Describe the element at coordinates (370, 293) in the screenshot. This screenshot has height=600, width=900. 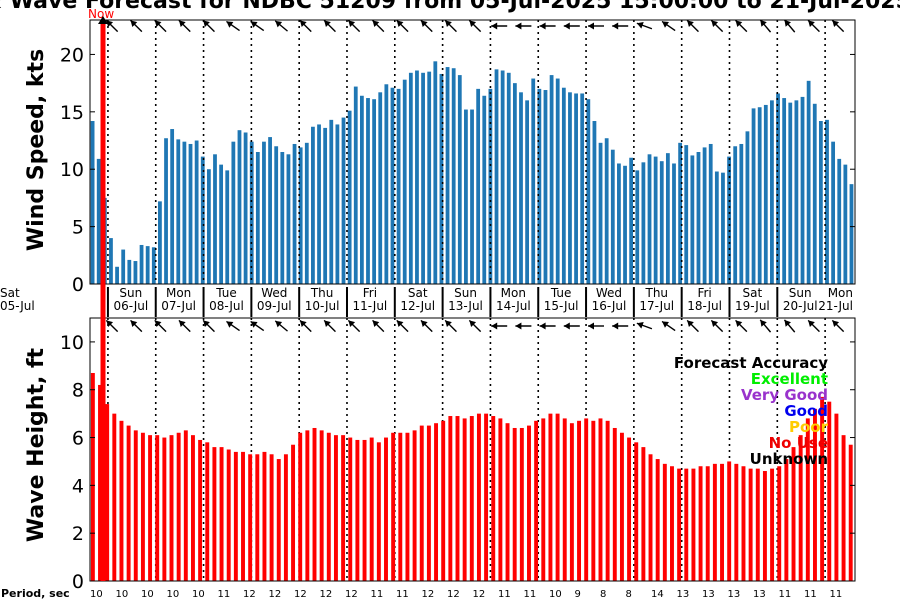
I see `day-of-week-label: Fri` at that location.